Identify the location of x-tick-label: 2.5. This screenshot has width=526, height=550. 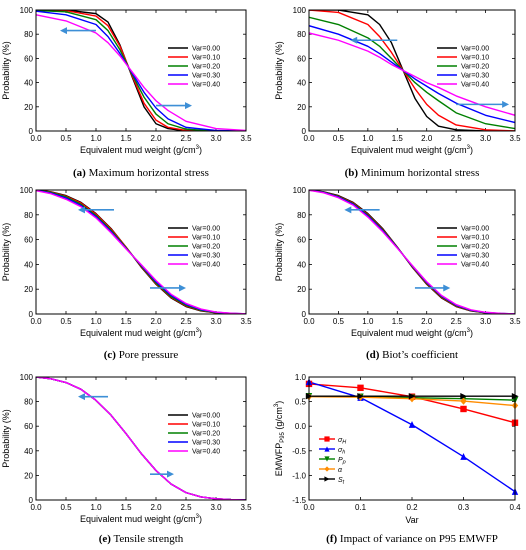
(186, 321).